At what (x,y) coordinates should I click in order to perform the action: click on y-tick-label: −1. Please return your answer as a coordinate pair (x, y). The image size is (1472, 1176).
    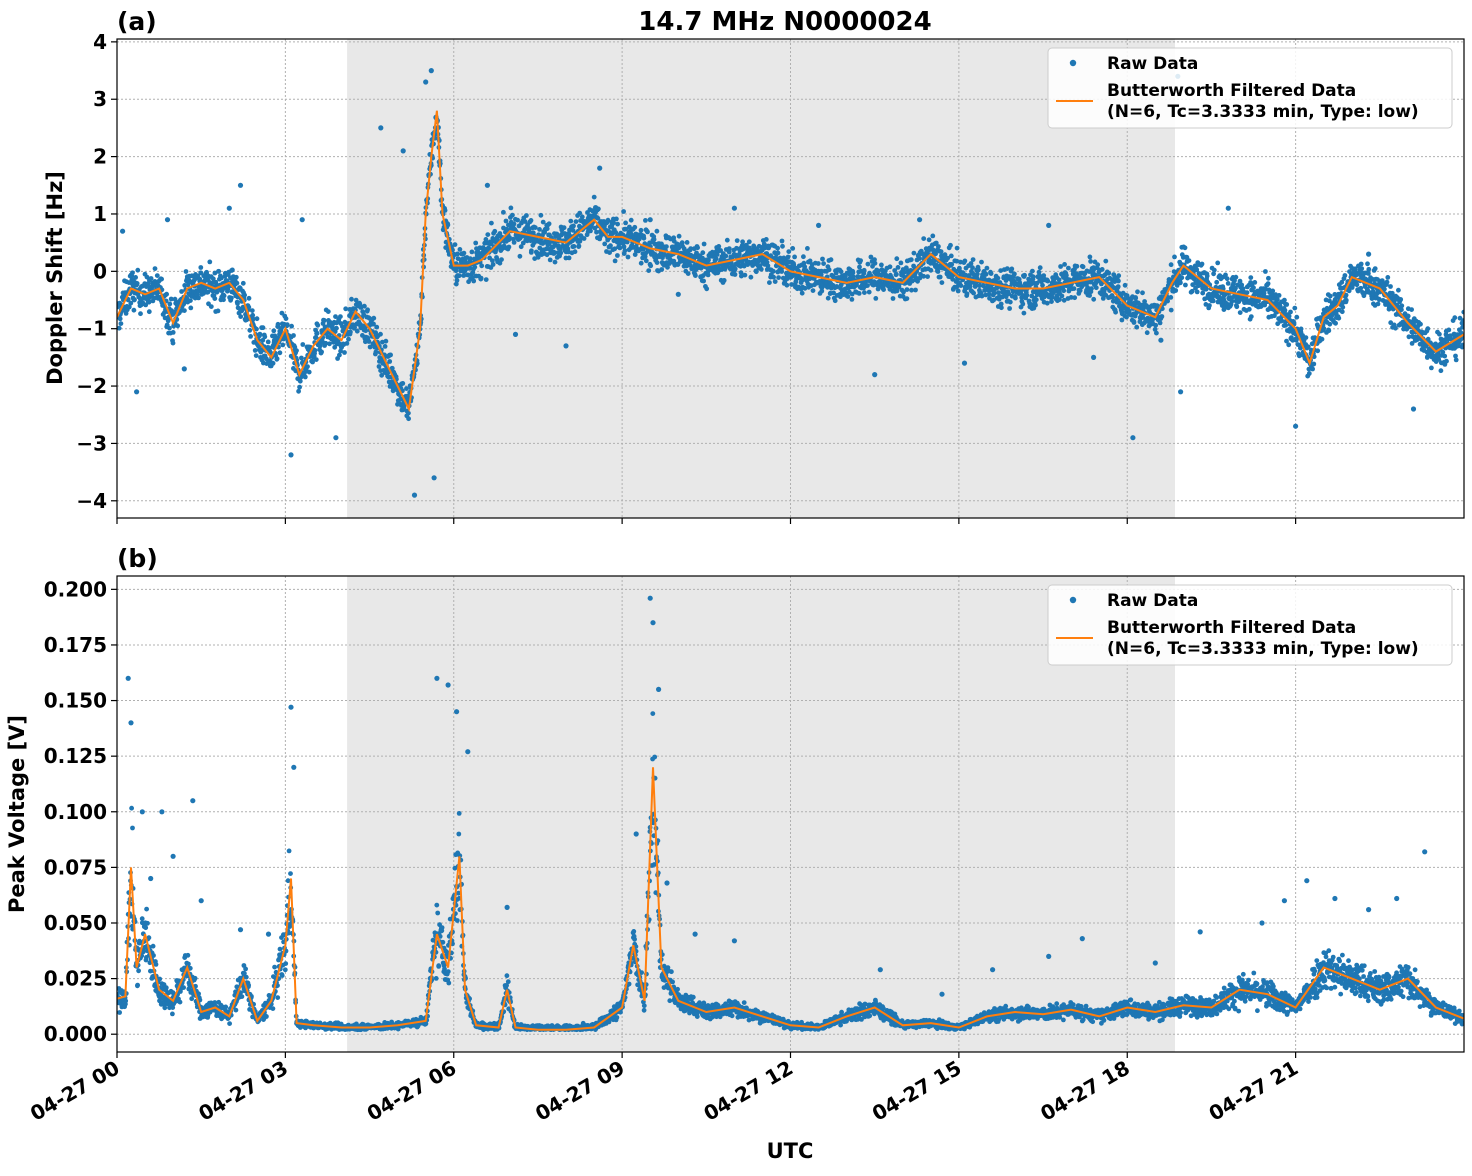
    Looking at the image, I should click on (91, 329).